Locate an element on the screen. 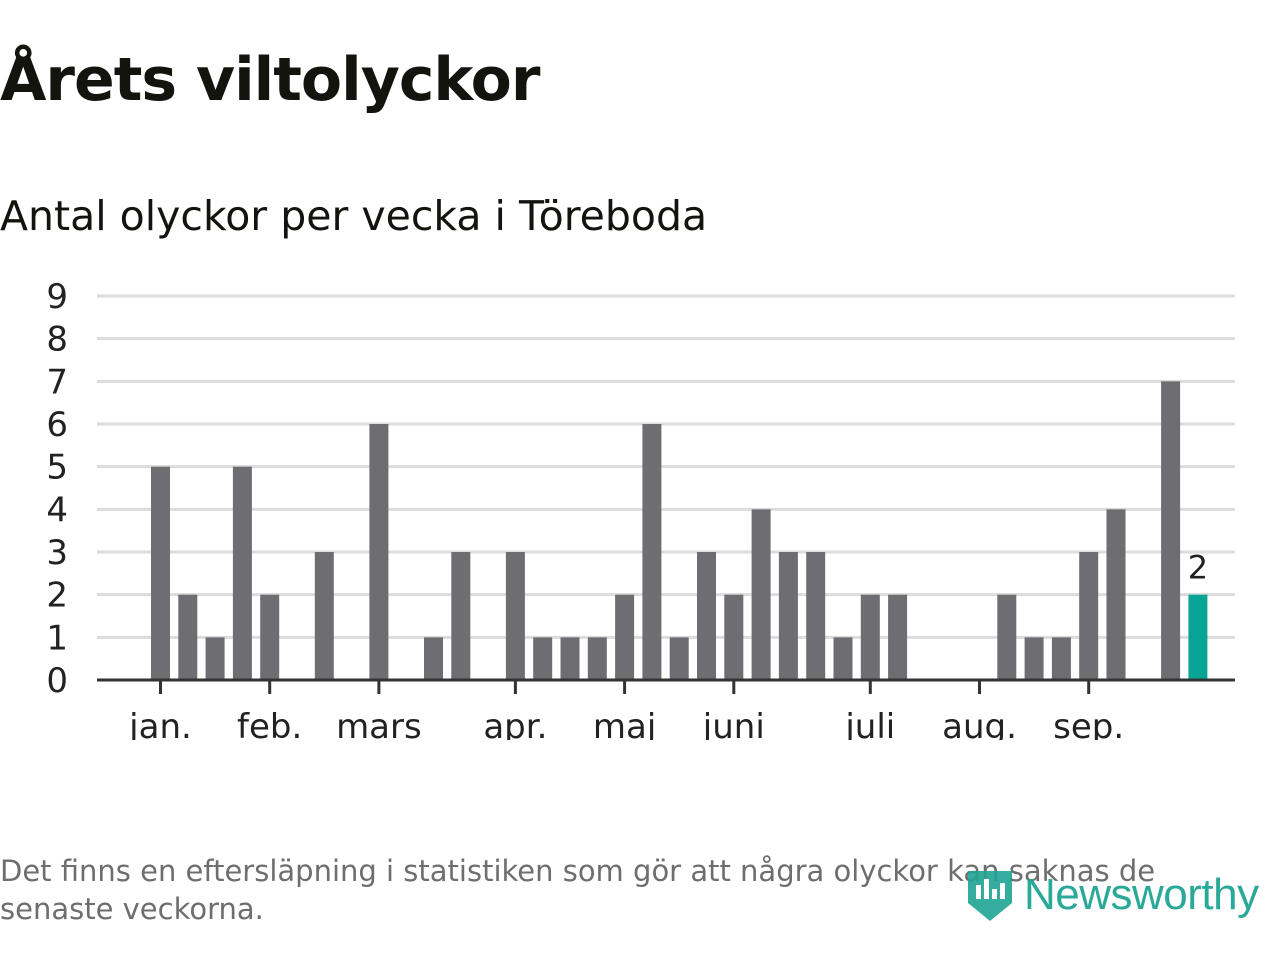 This screenshot has width=1280, height=960. y-tick-label: 5 is located at coordinates (57, 468).